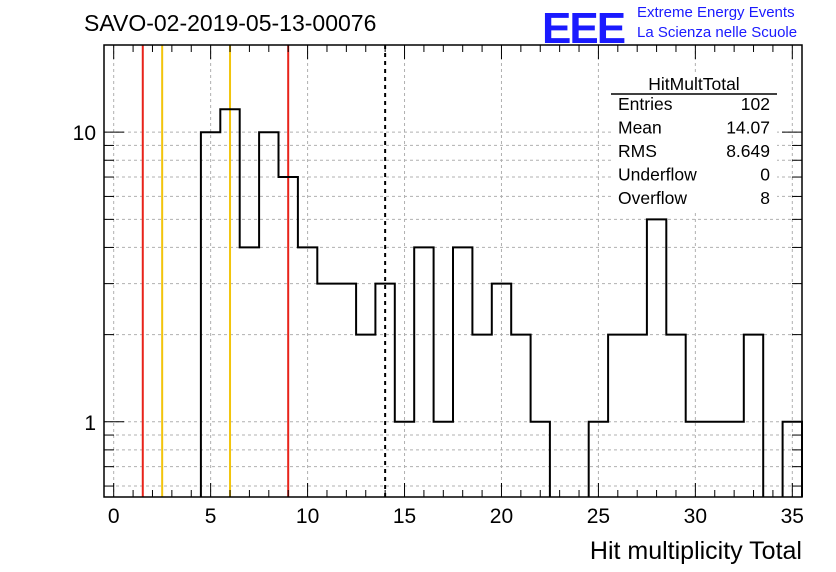  Describe the element at coordinates (307, 516) in the screenshot. I see `x-tick-label: 10` at that location.